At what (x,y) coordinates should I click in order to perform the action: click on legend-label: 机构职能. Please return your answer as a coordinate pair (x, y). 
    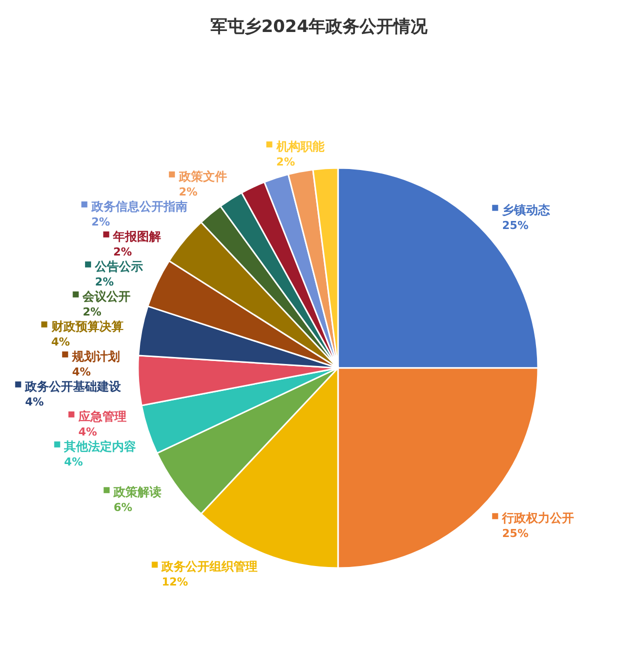
    Looking at the image, I should click on (300, 146).